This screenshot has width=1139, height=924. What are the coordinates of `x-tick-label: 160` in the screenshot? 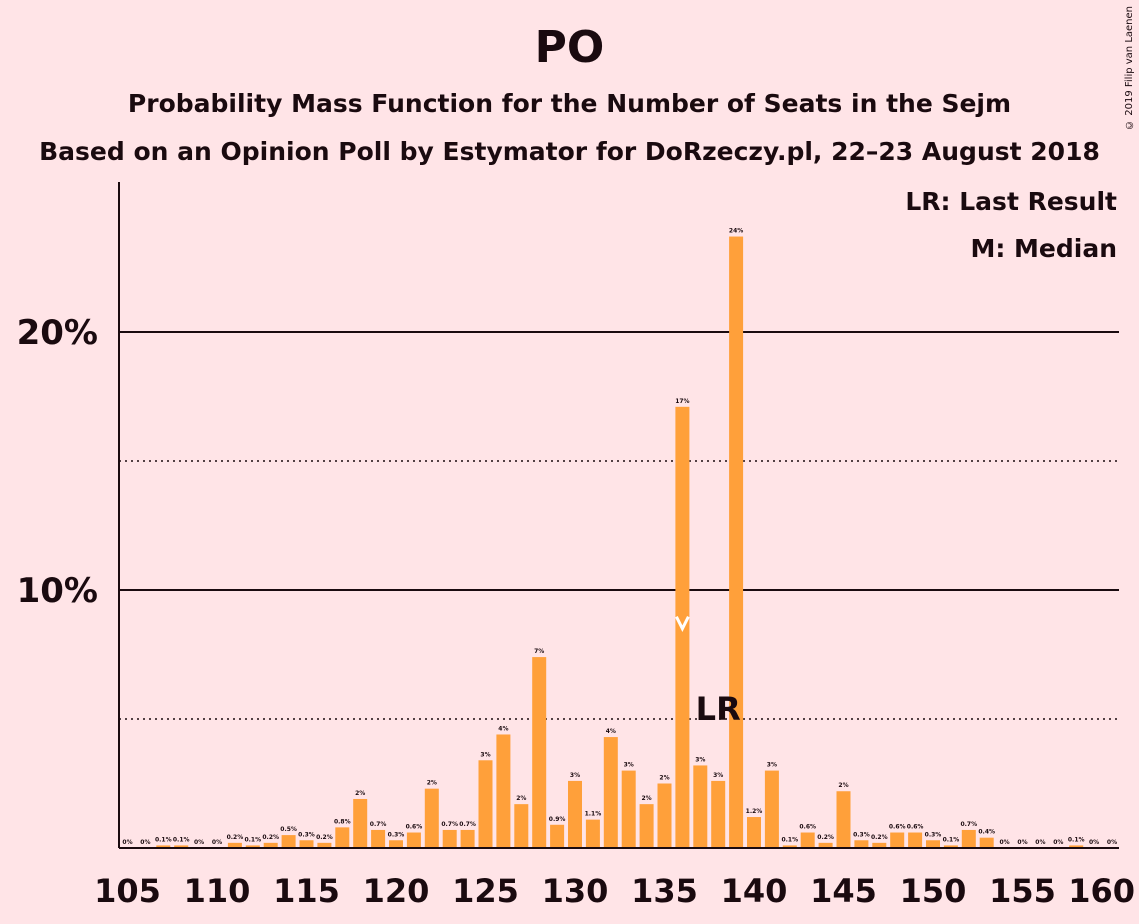 It's located at (1101, 891).